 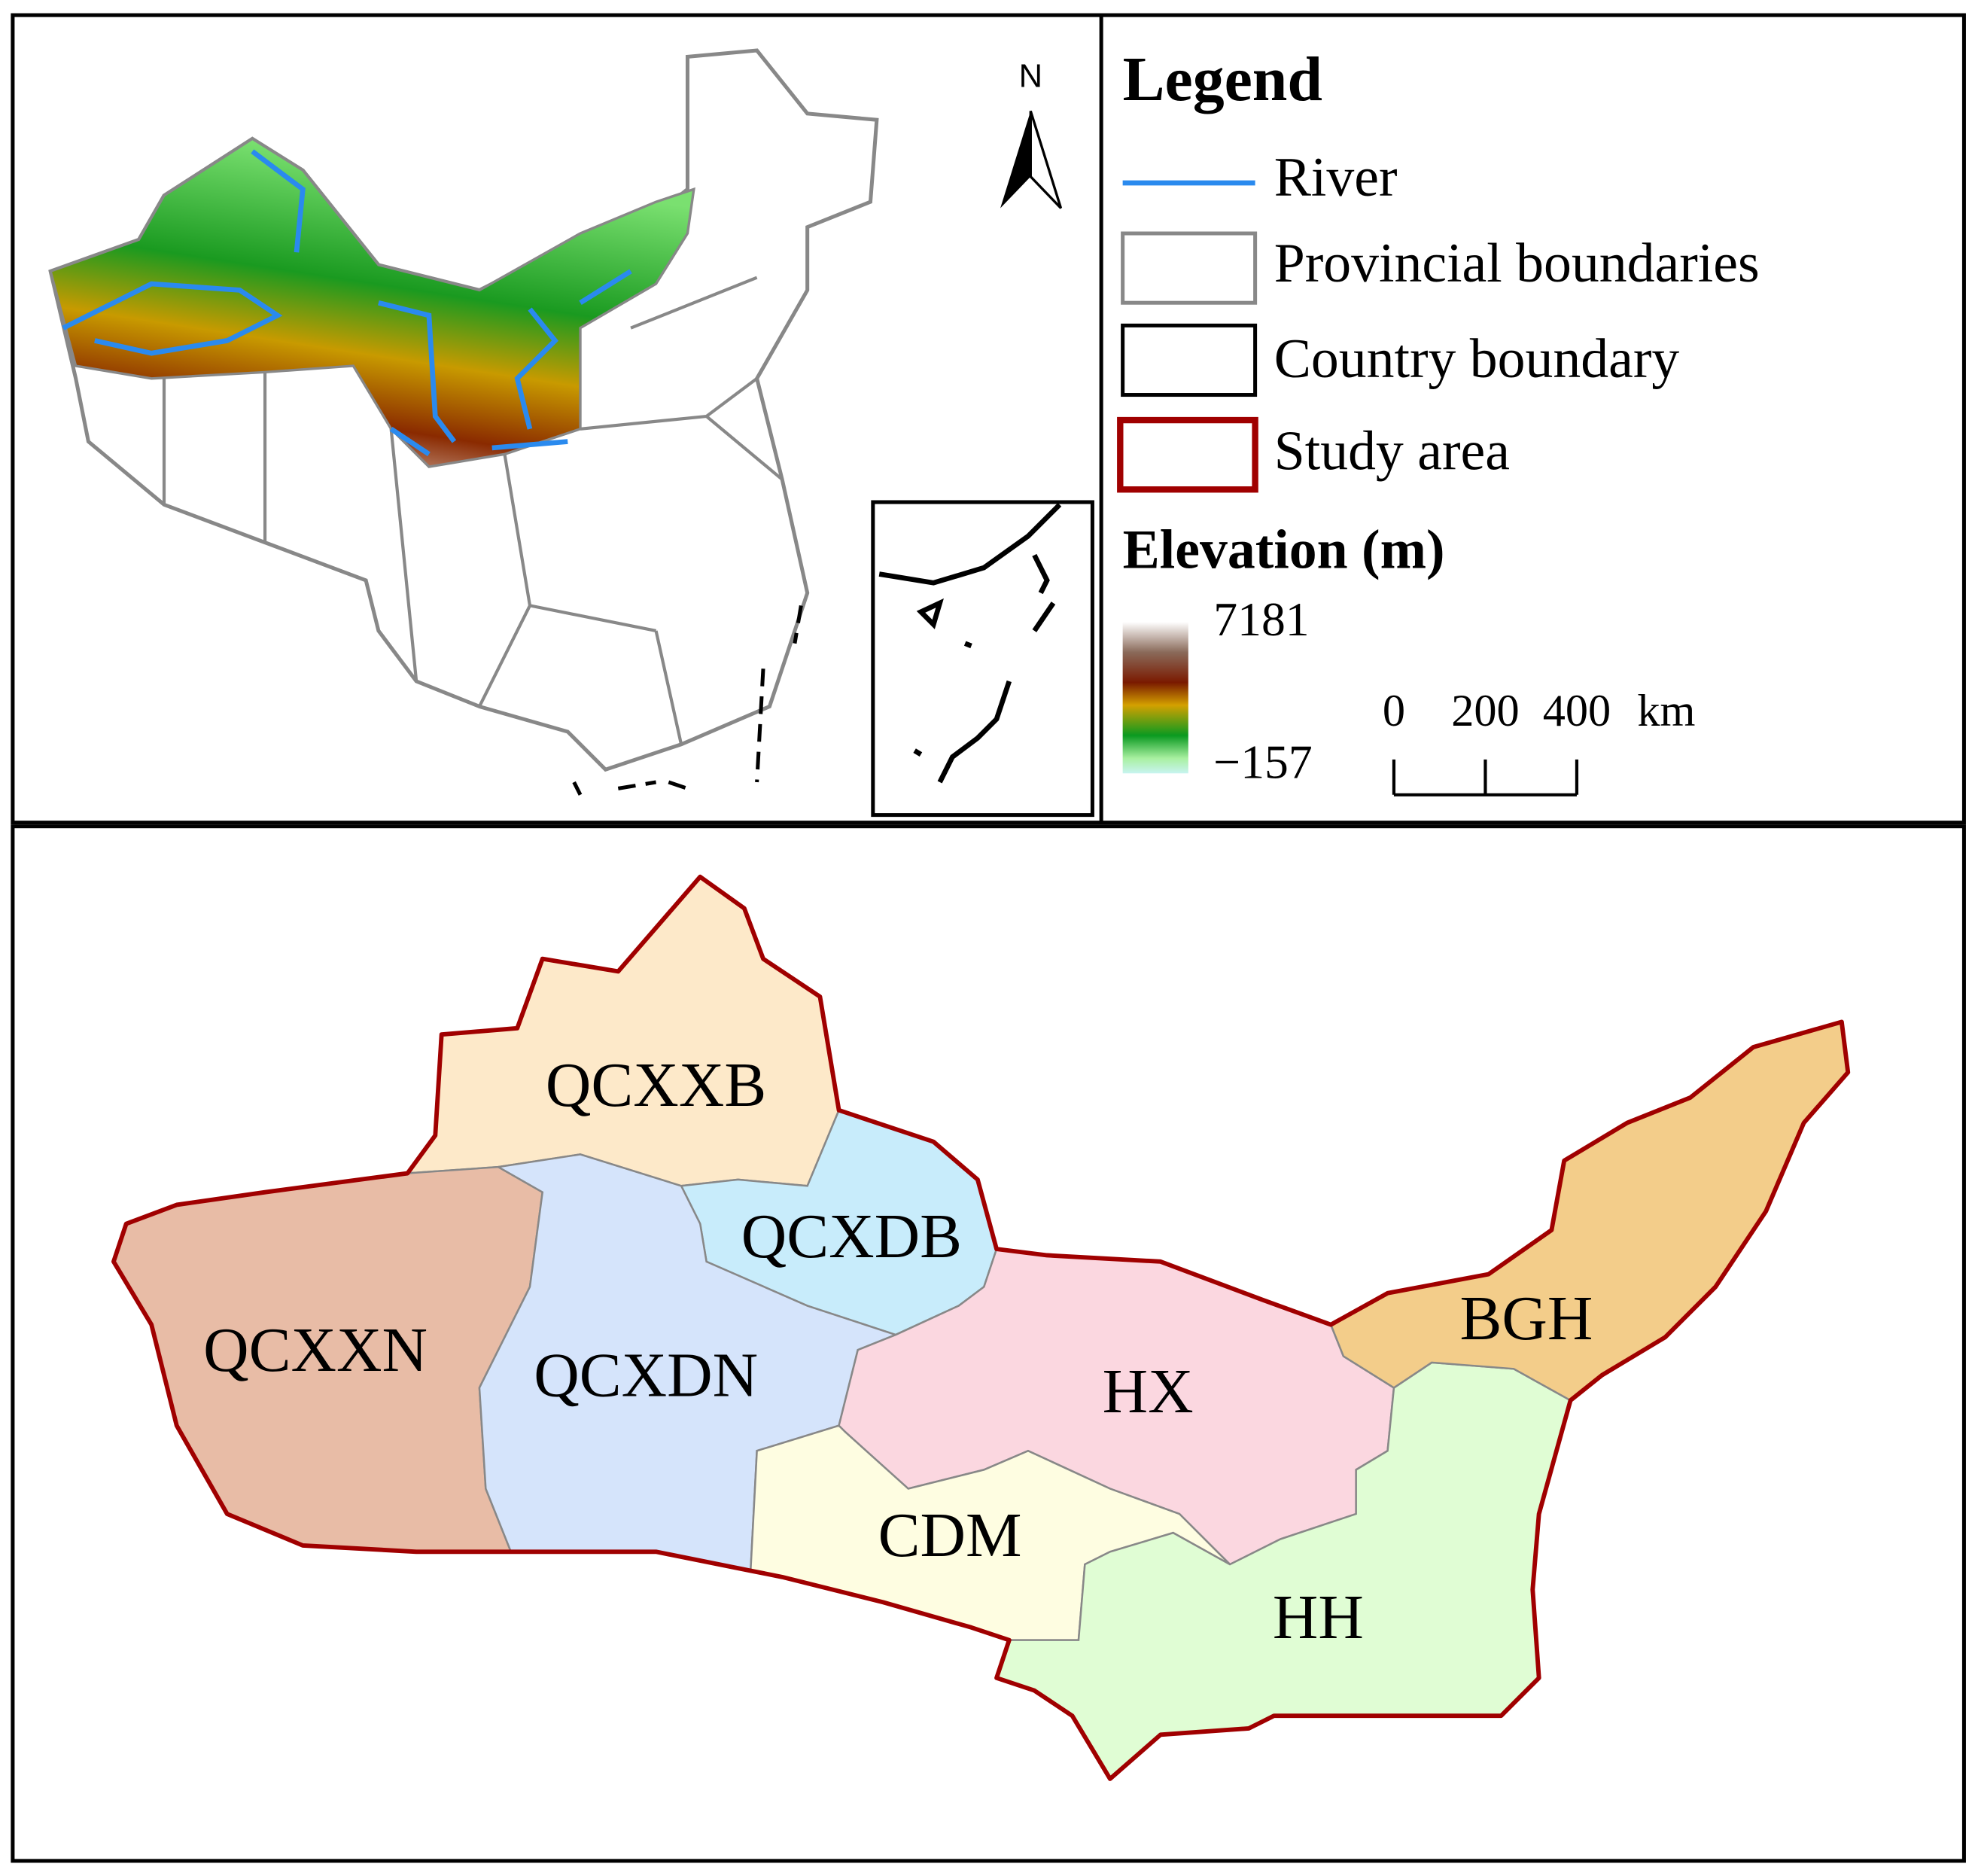 I want to click on region-label: CDM, so click(x=950, y=1535).